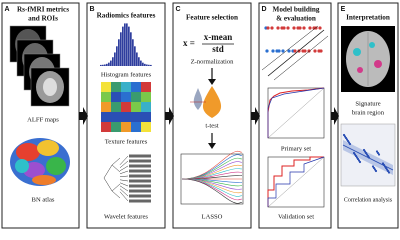 This screenshot has height=240, width=400. I want to click on lasso-path-image, so click(212, 177).